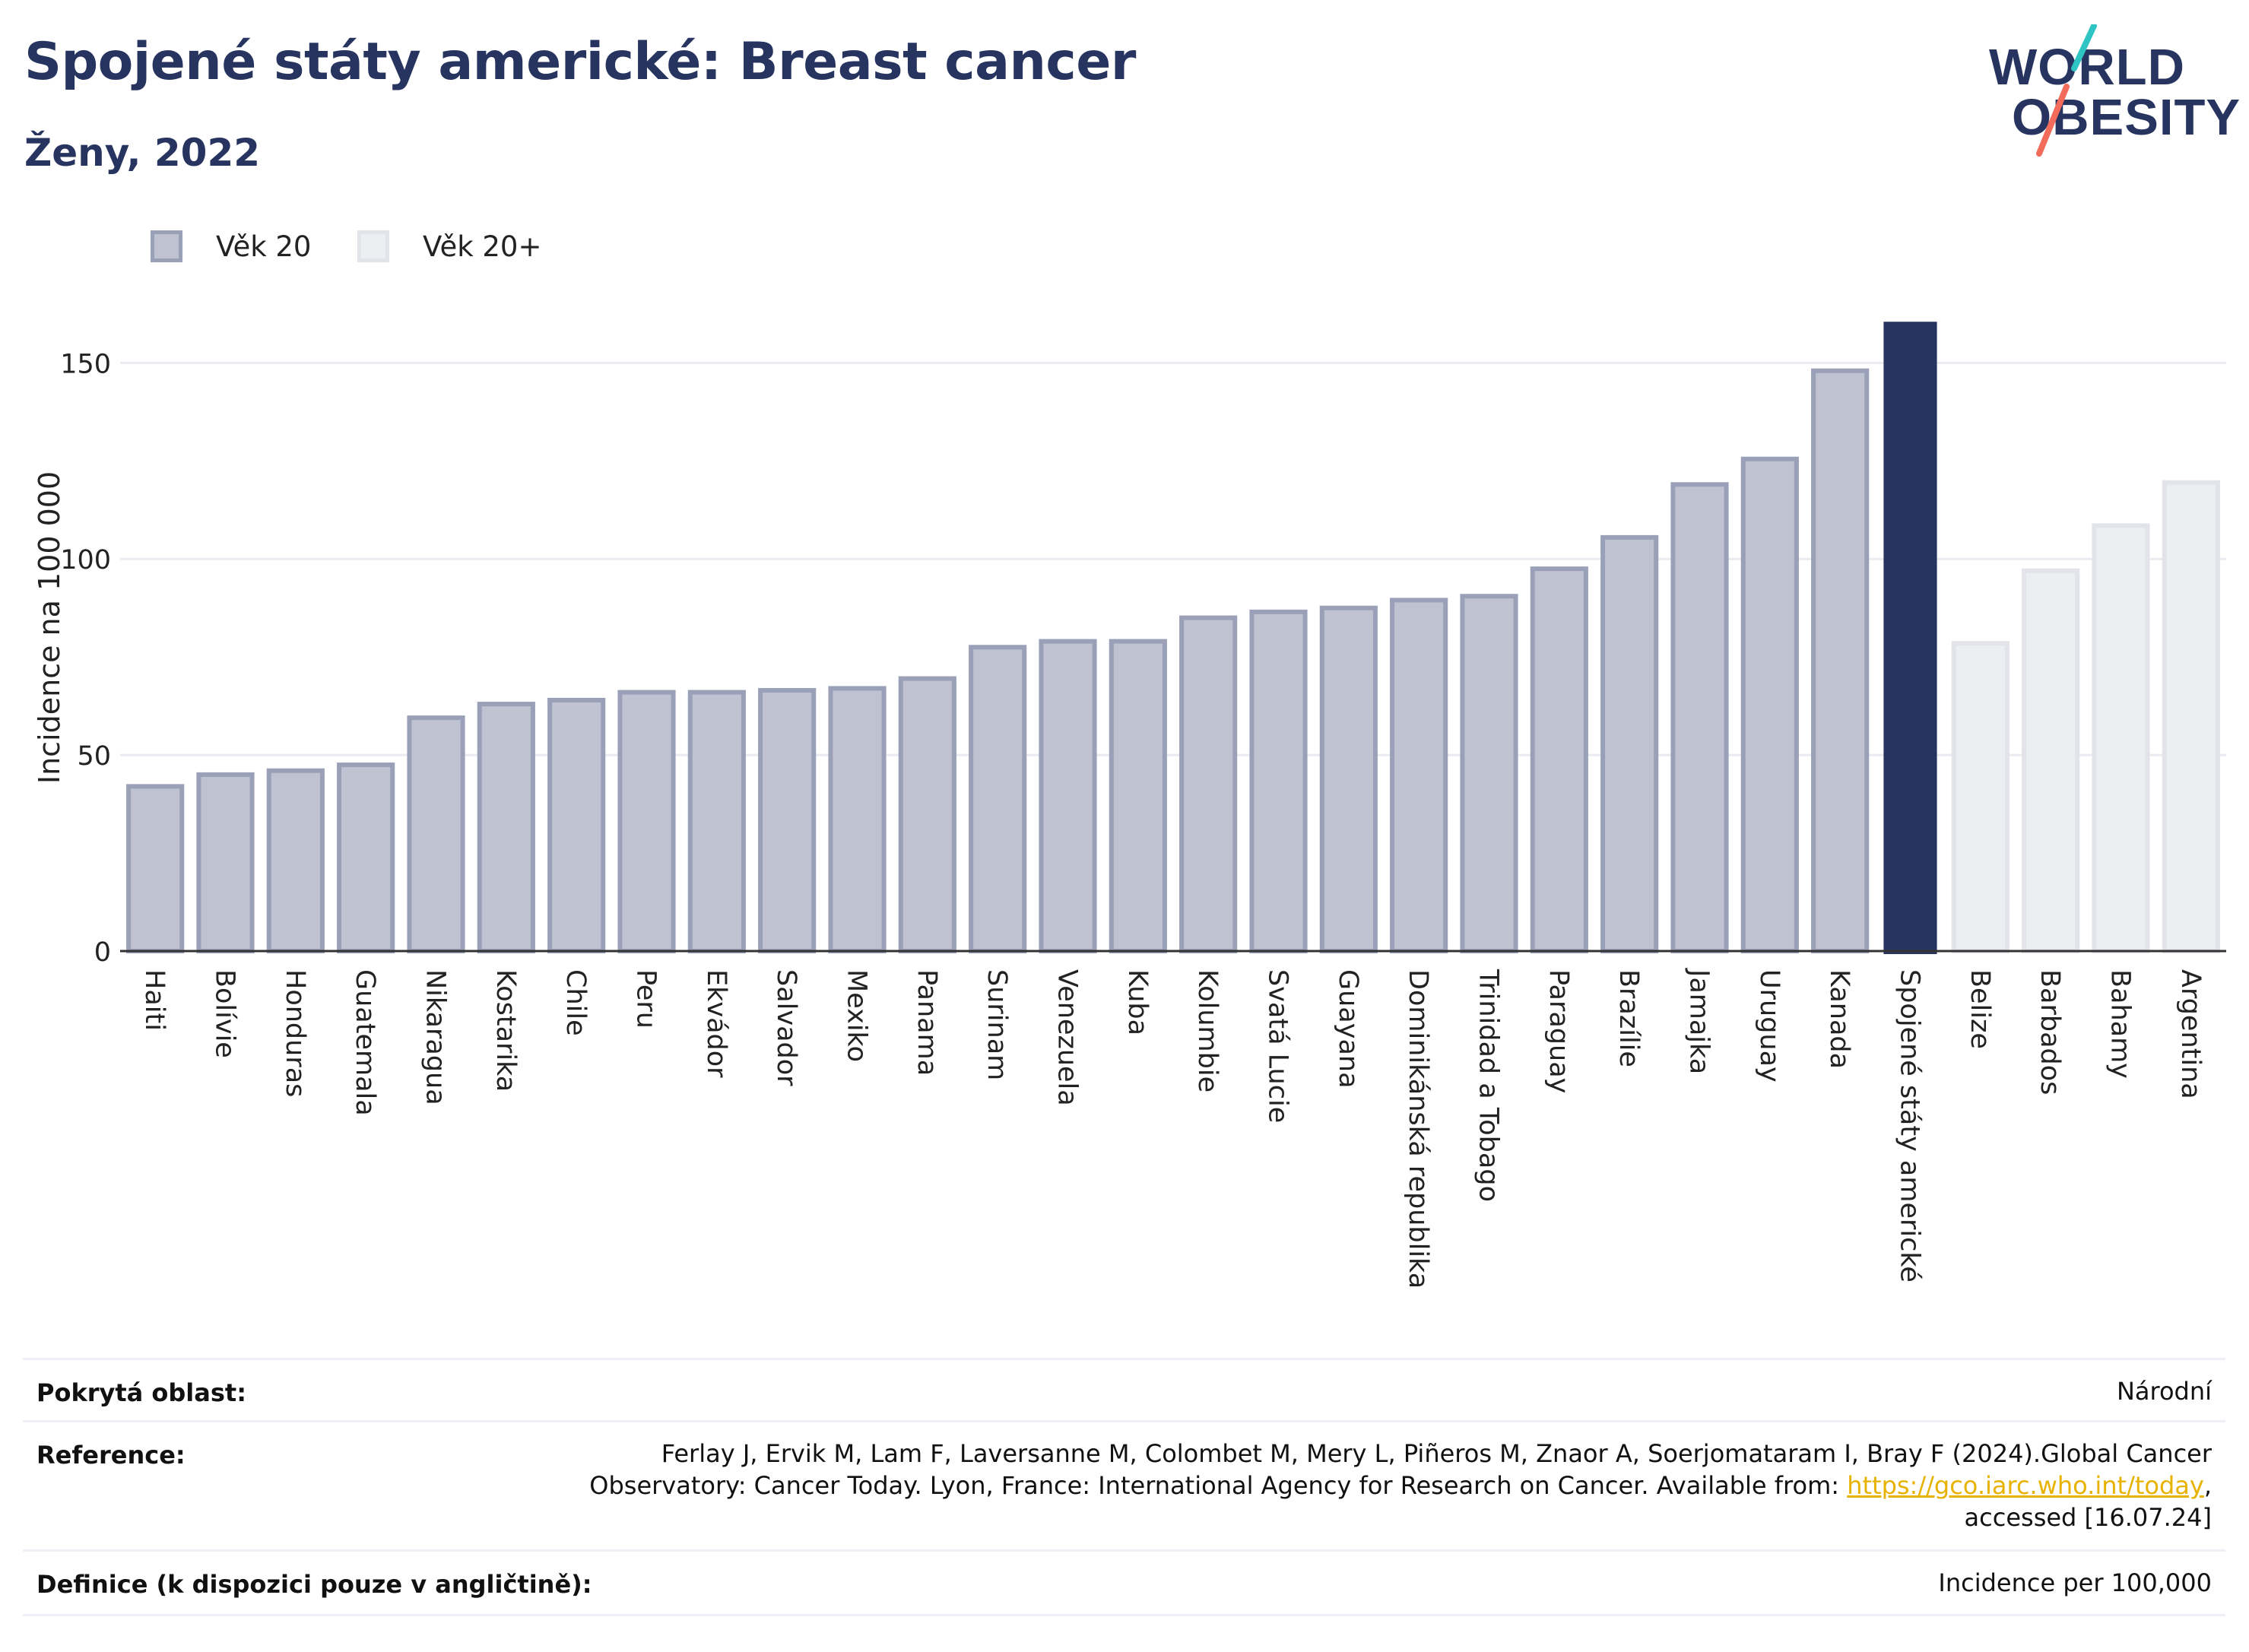 Image resolution: width=2249 pixels, height=1652 pixels. I want to click on x-tick-label-11: Panama, so click(927, 1022).